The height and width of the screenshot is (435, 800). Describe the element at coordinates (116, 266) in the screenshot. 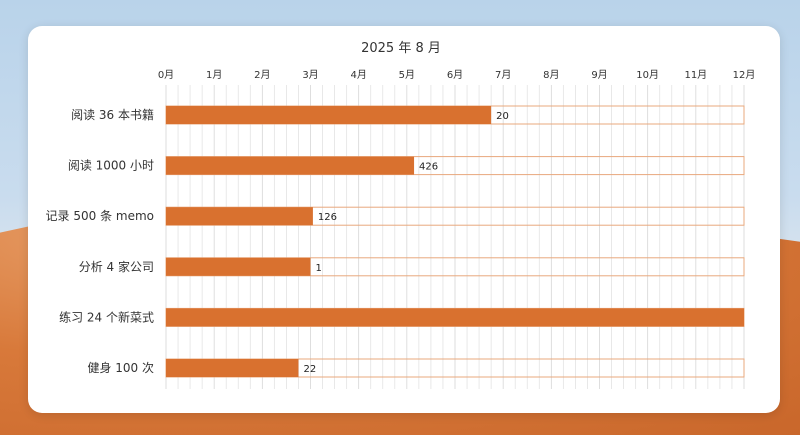

I see `category-label: 分析 4 家公司` at that location.